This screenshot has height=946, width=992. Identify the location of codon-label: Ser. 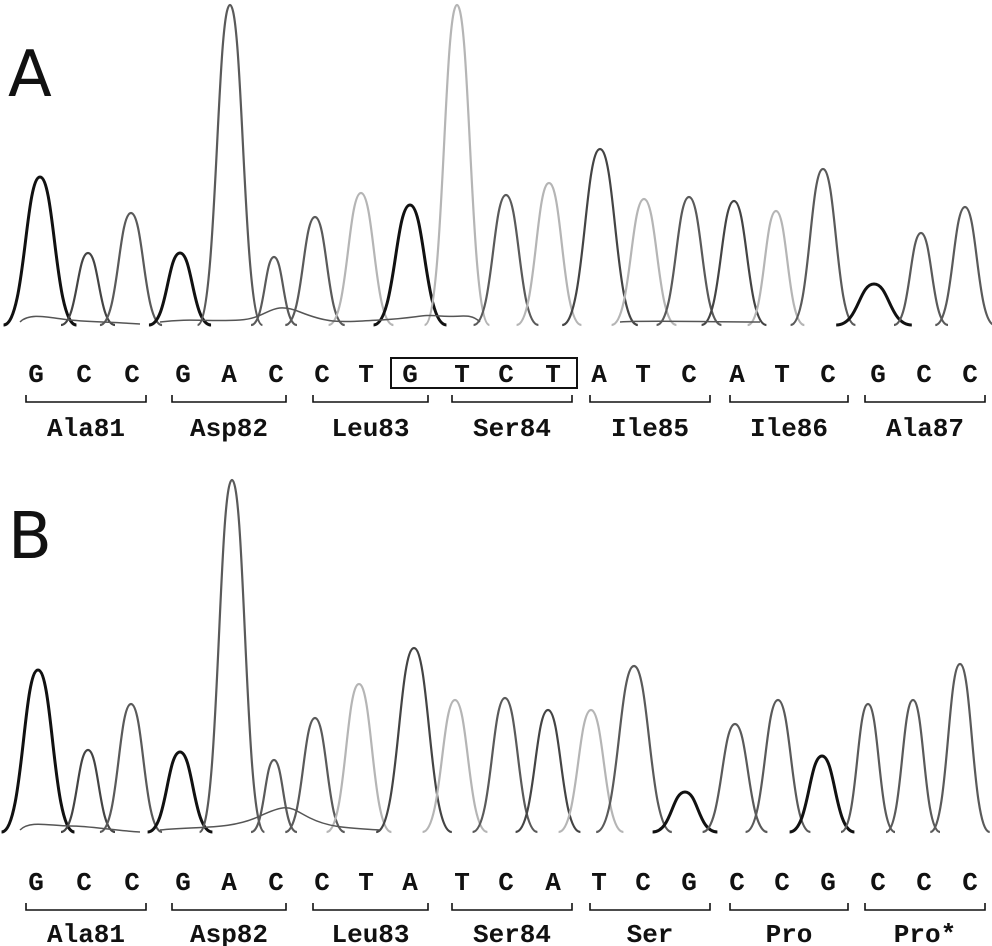
(650, 933).